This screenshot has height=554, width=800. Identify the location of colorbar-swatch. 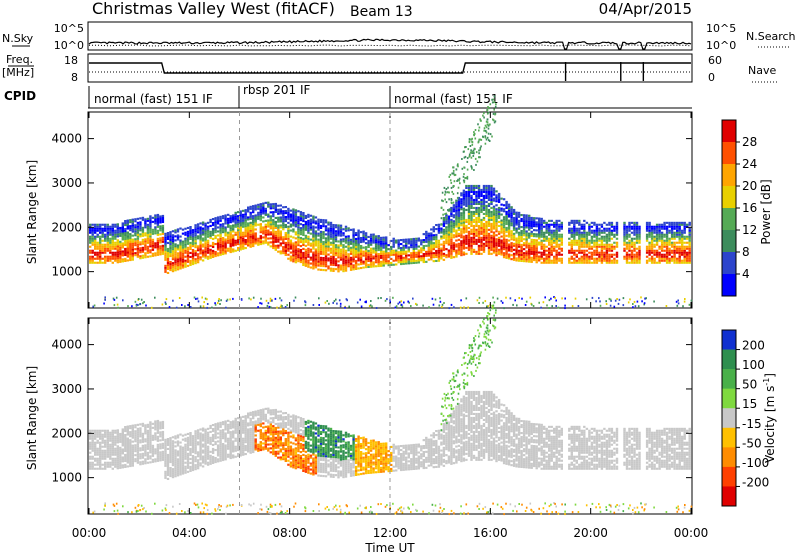
(729, 153).